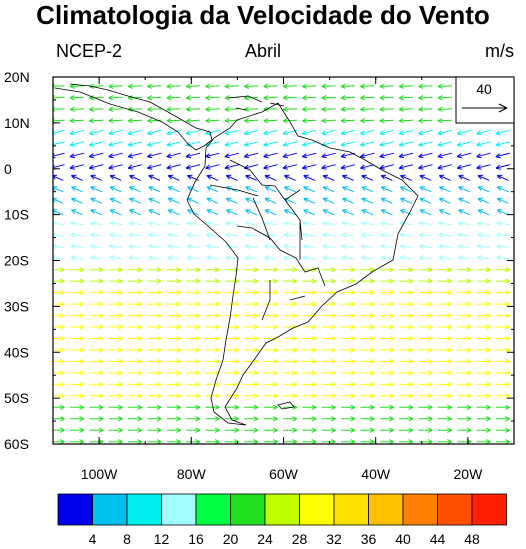 Image resolution: width=526 pixels, height=549 pixels. I want to click on lat-label: 20N, so click(17, 77).